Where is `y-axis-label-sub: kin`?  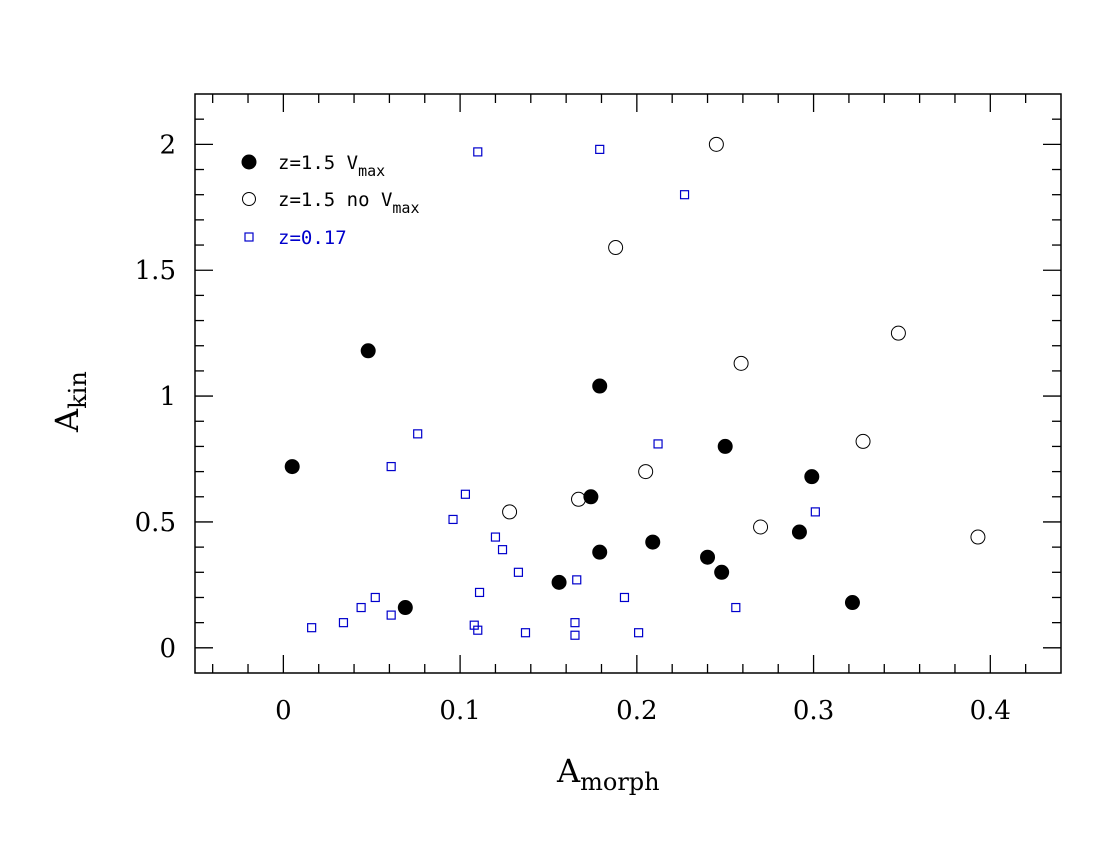
y-axis-label-sub: kin is located at coordinates (78, 390).